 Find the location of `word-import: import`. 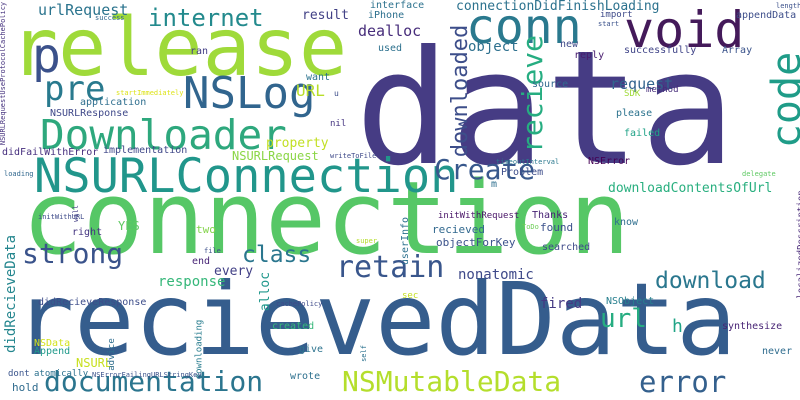

word-import: import is located at coordinates (616, 15).